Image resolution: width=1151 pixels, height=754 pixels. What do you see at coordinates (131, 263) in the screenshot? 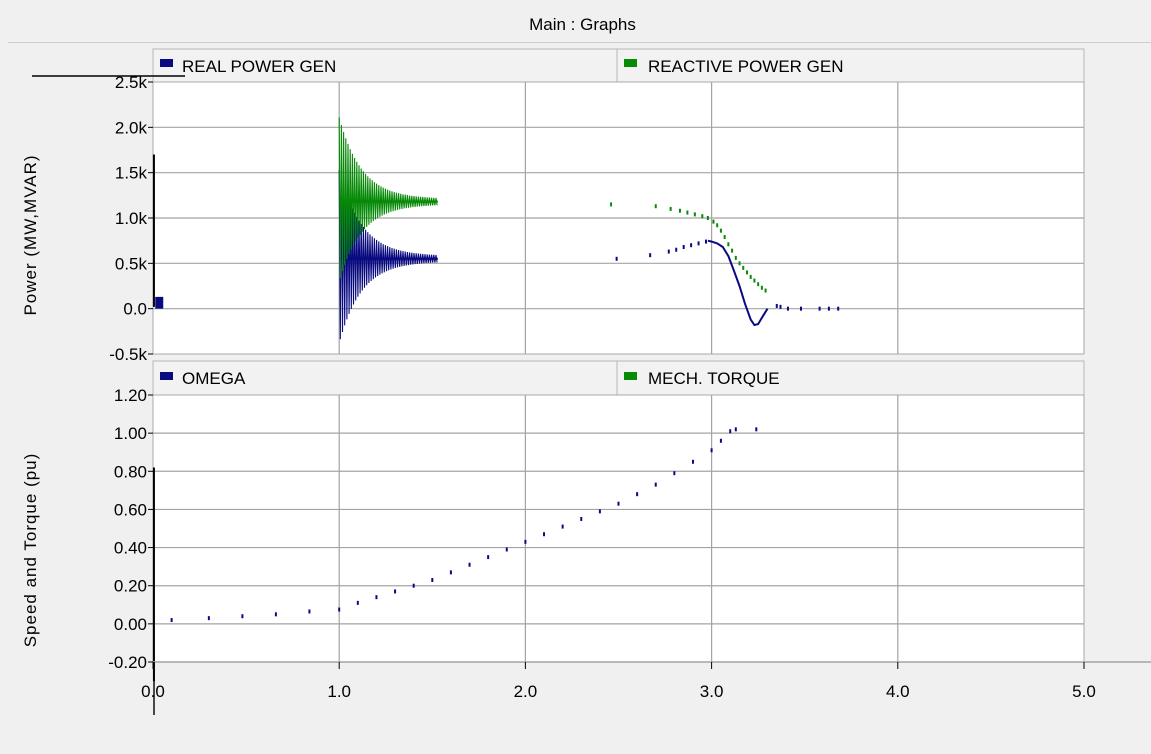
I see `y-tick-label: 0.5k` at bounding box center [131, 263].